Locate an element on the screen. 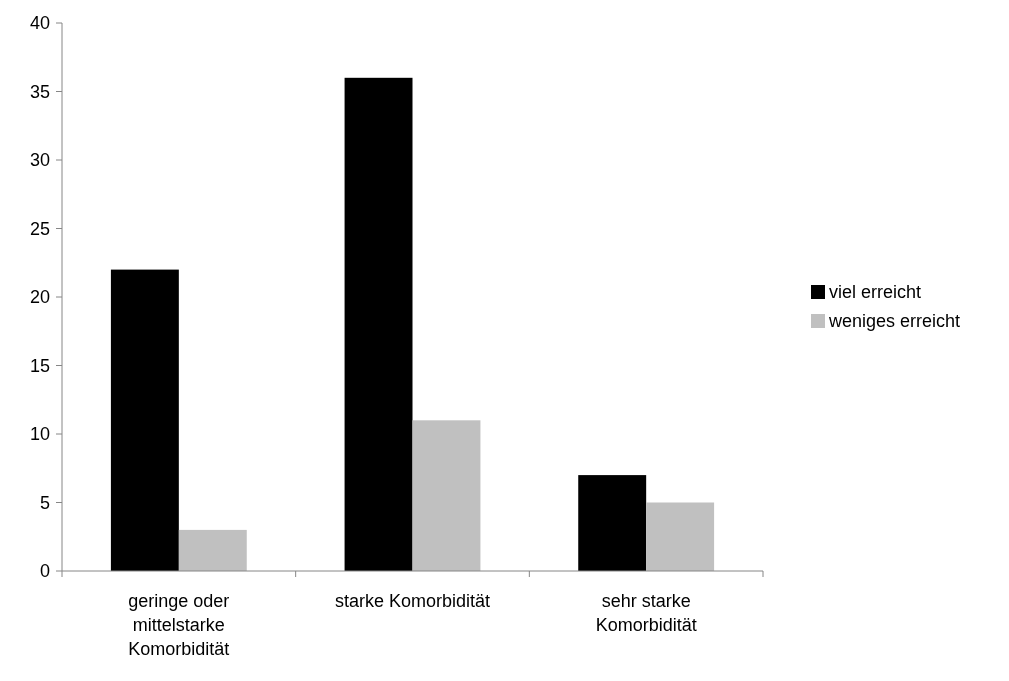 This screenshot has height=681, width=1009. y-tick-label: 25 is located at coordinates (39, 228).